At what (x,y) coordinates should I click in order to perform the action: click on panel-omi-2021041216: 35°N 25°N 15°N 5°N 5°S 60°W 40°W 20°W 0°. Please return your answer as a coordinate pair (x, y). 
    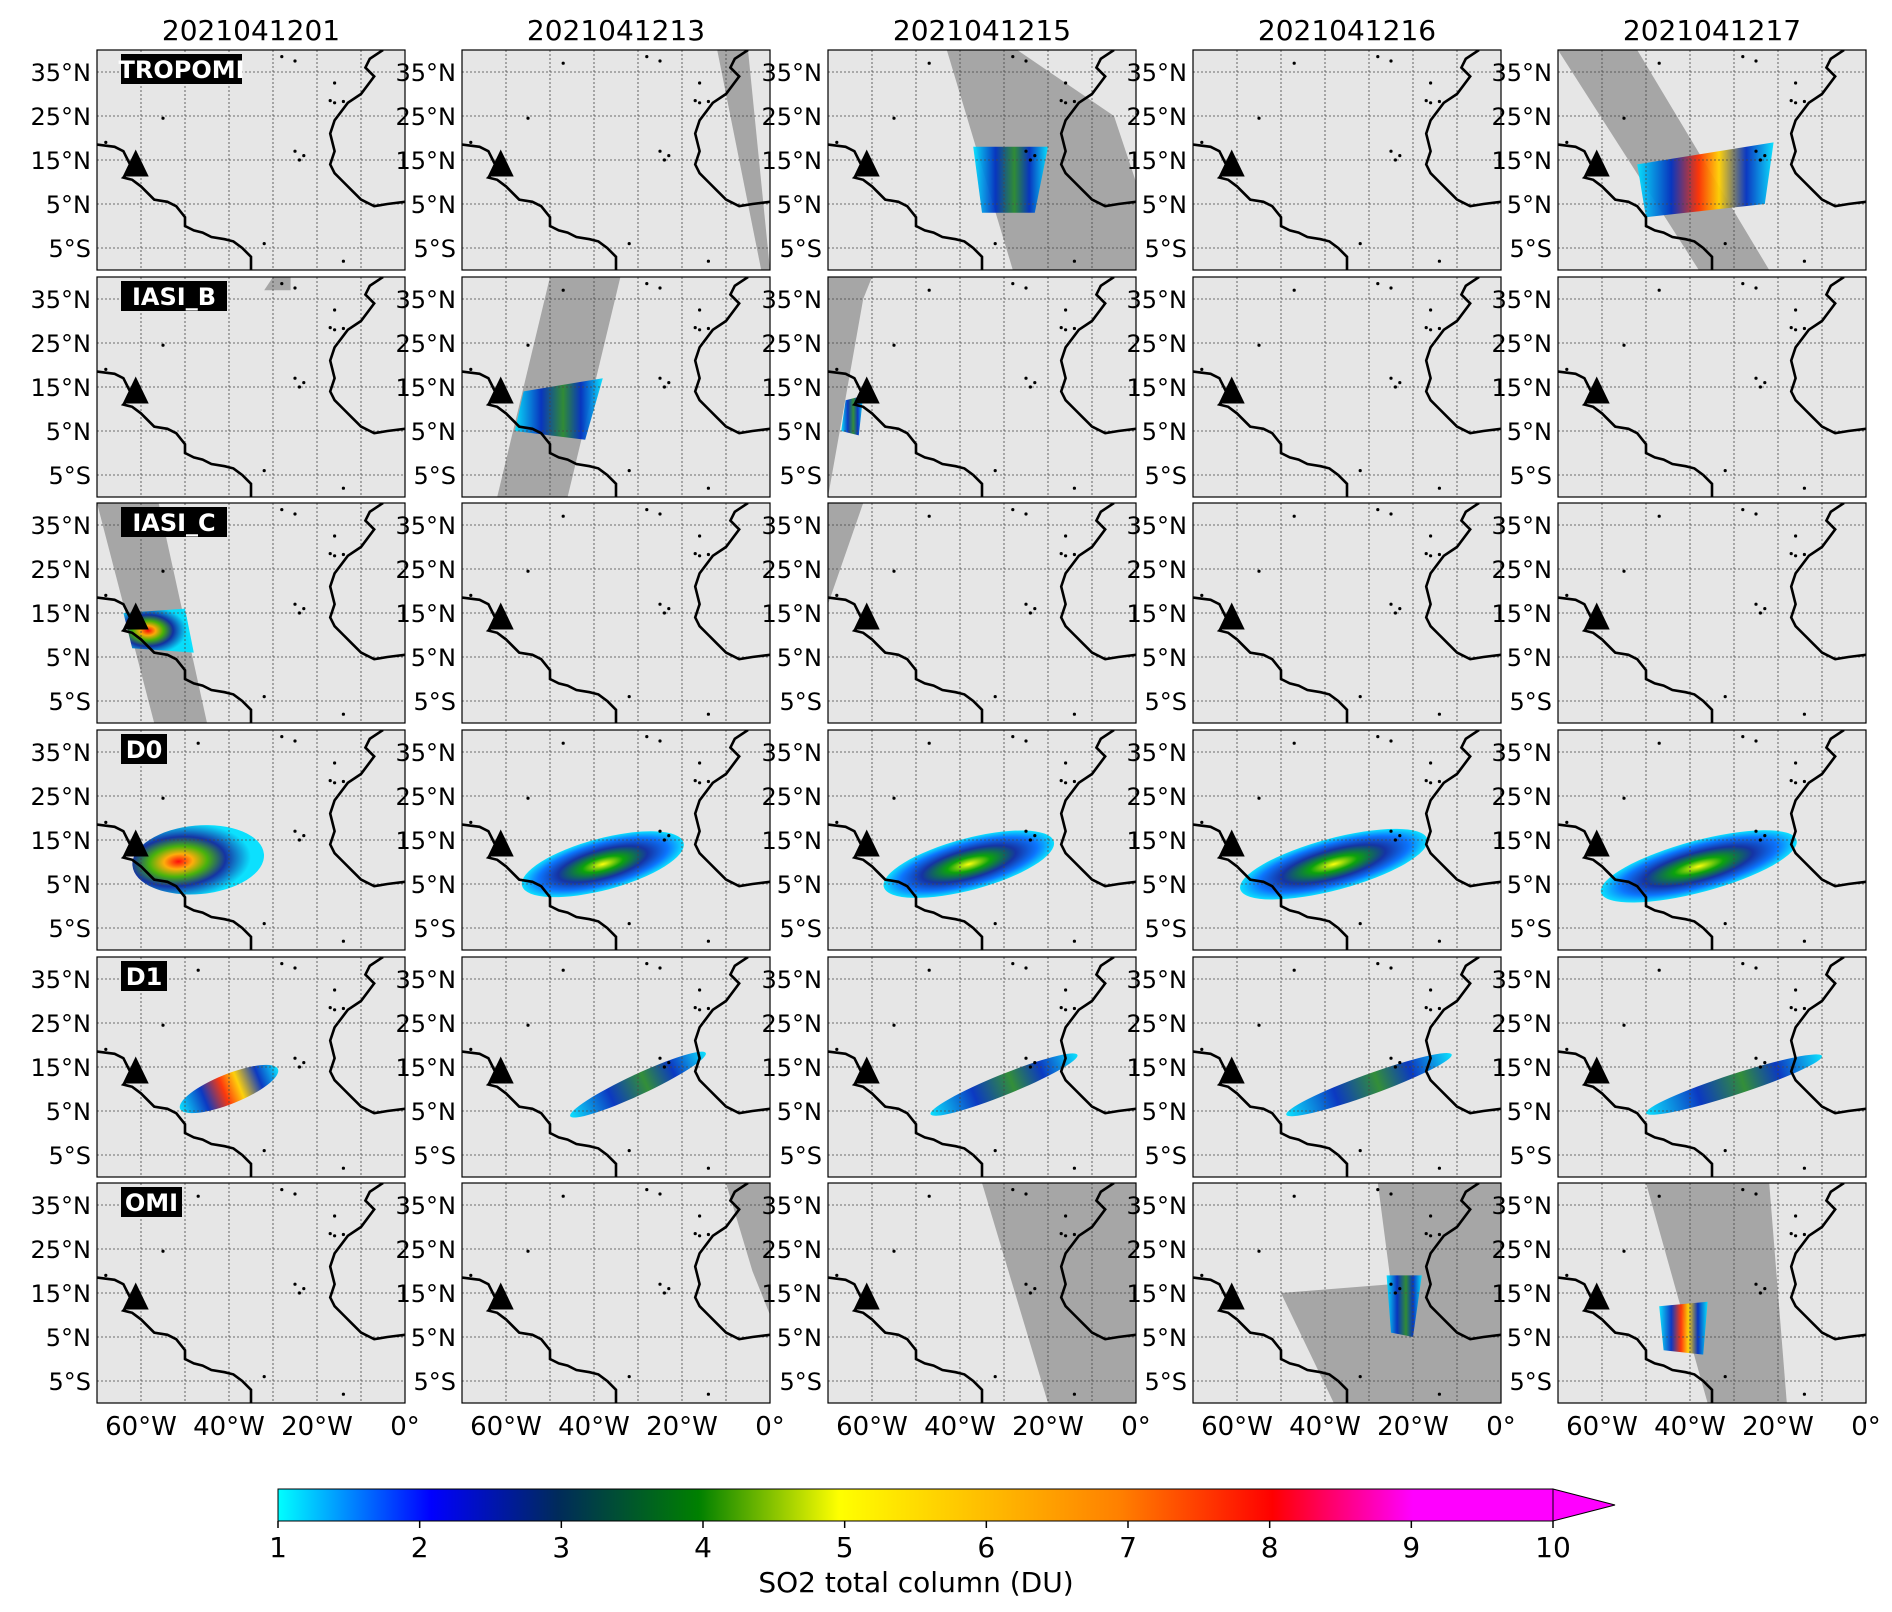
    Looking at the image, I should click on (1321, 1312).